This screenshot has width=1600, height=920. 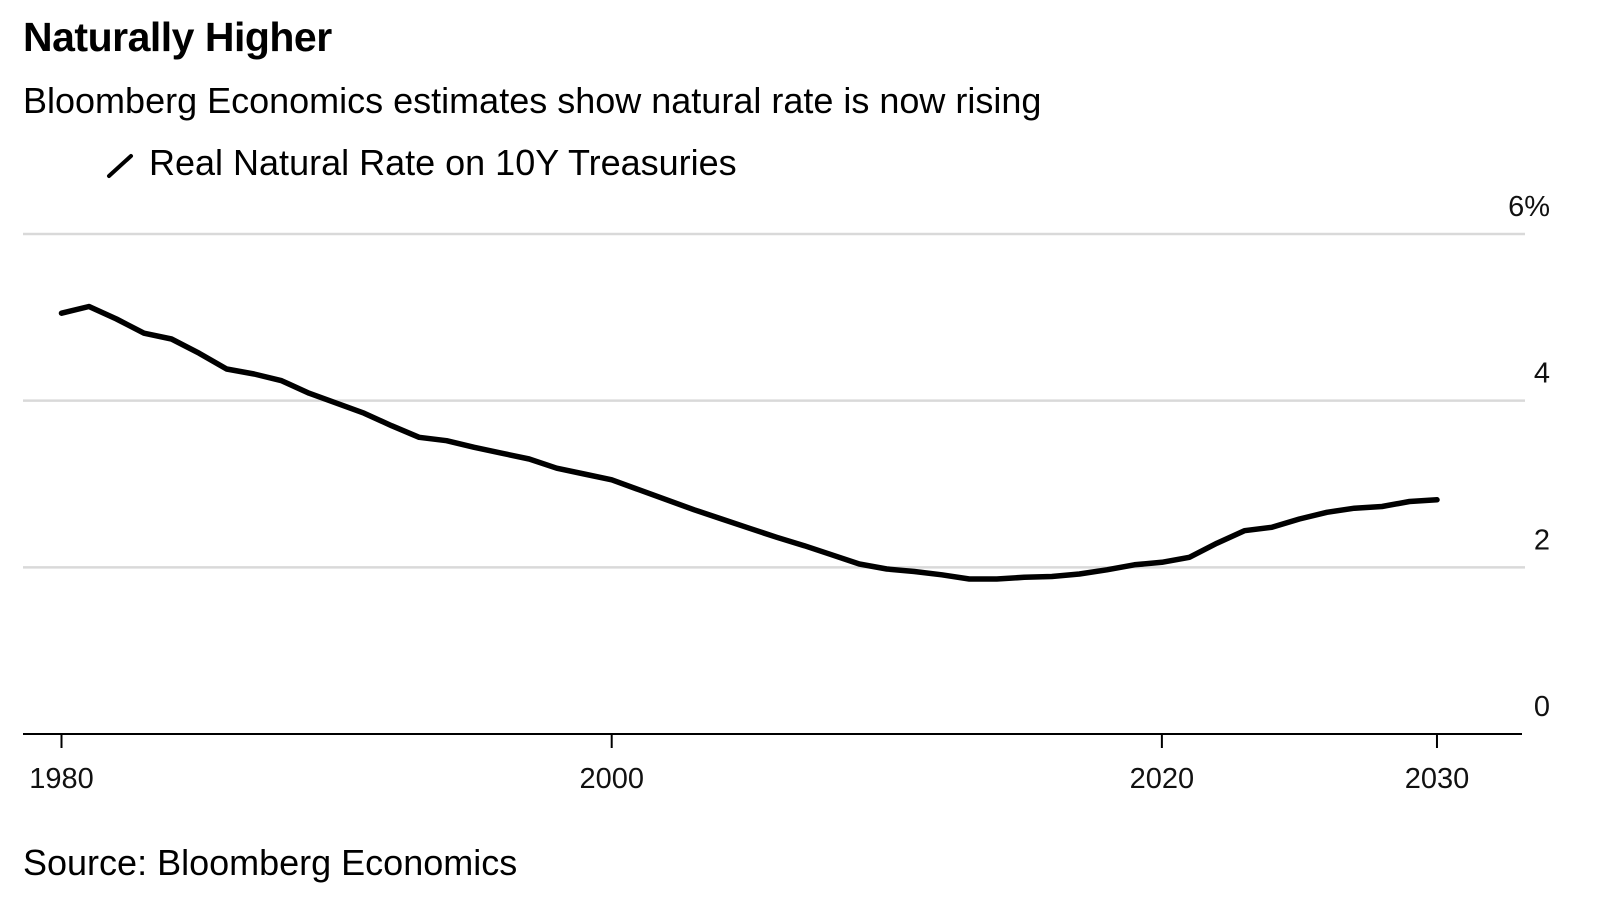 I want to click on data-point-2028, so click(x=1381, y=506).